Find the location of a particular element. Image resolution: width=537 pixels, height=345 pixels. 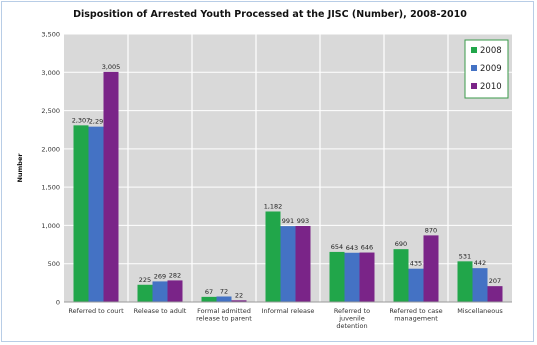

data-label: 3,005 is located at coordinates (111, 67).